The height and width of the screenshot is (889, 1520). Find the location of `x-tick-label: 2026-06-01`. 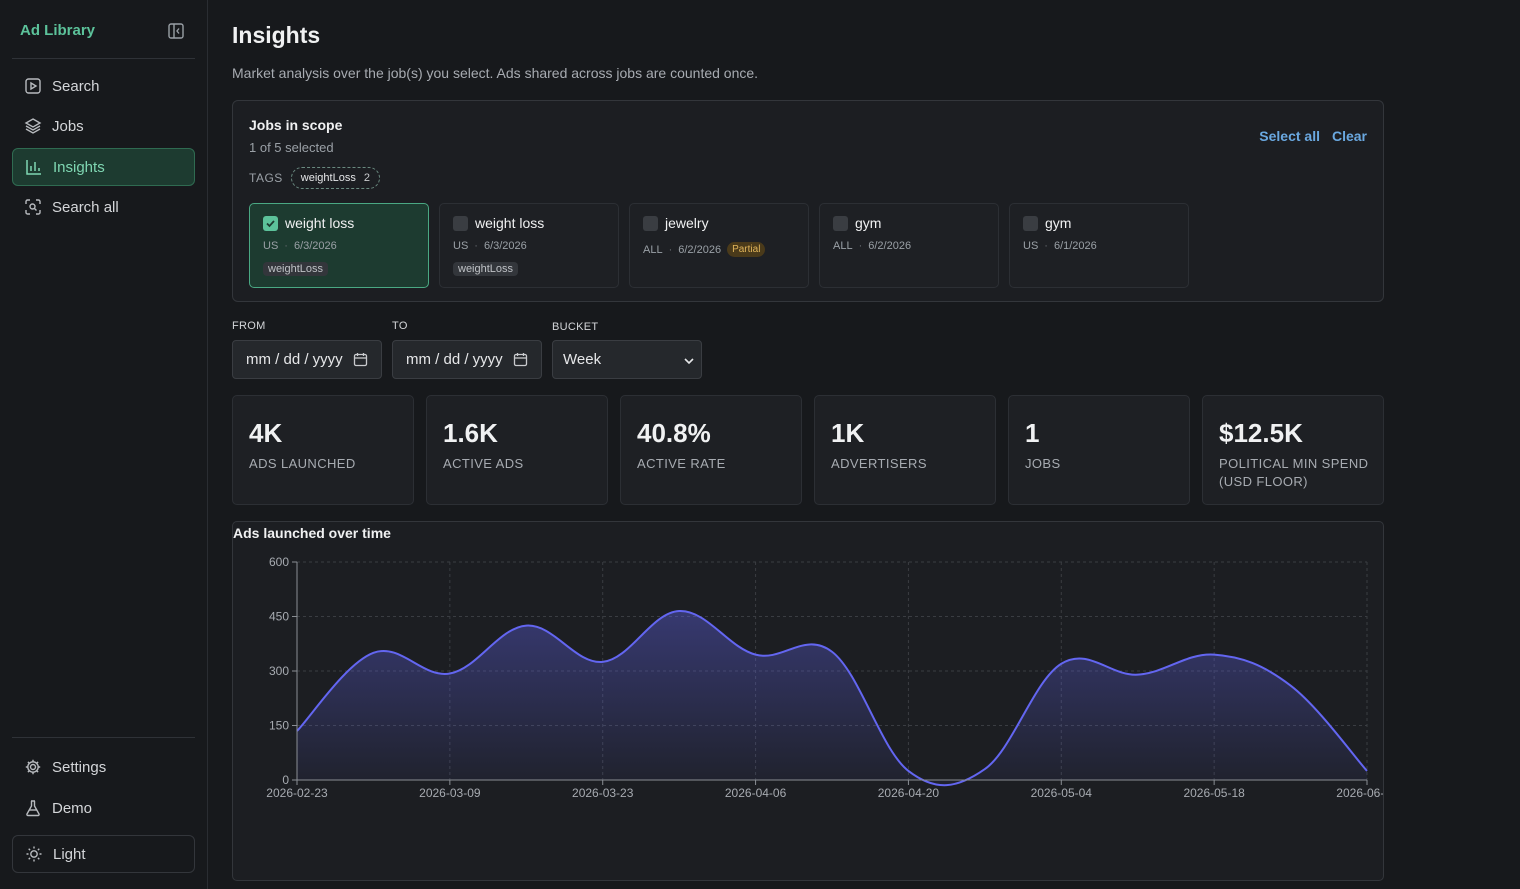

x-tick-label: 2026-06-01 is located at coordinates (1359, 793).